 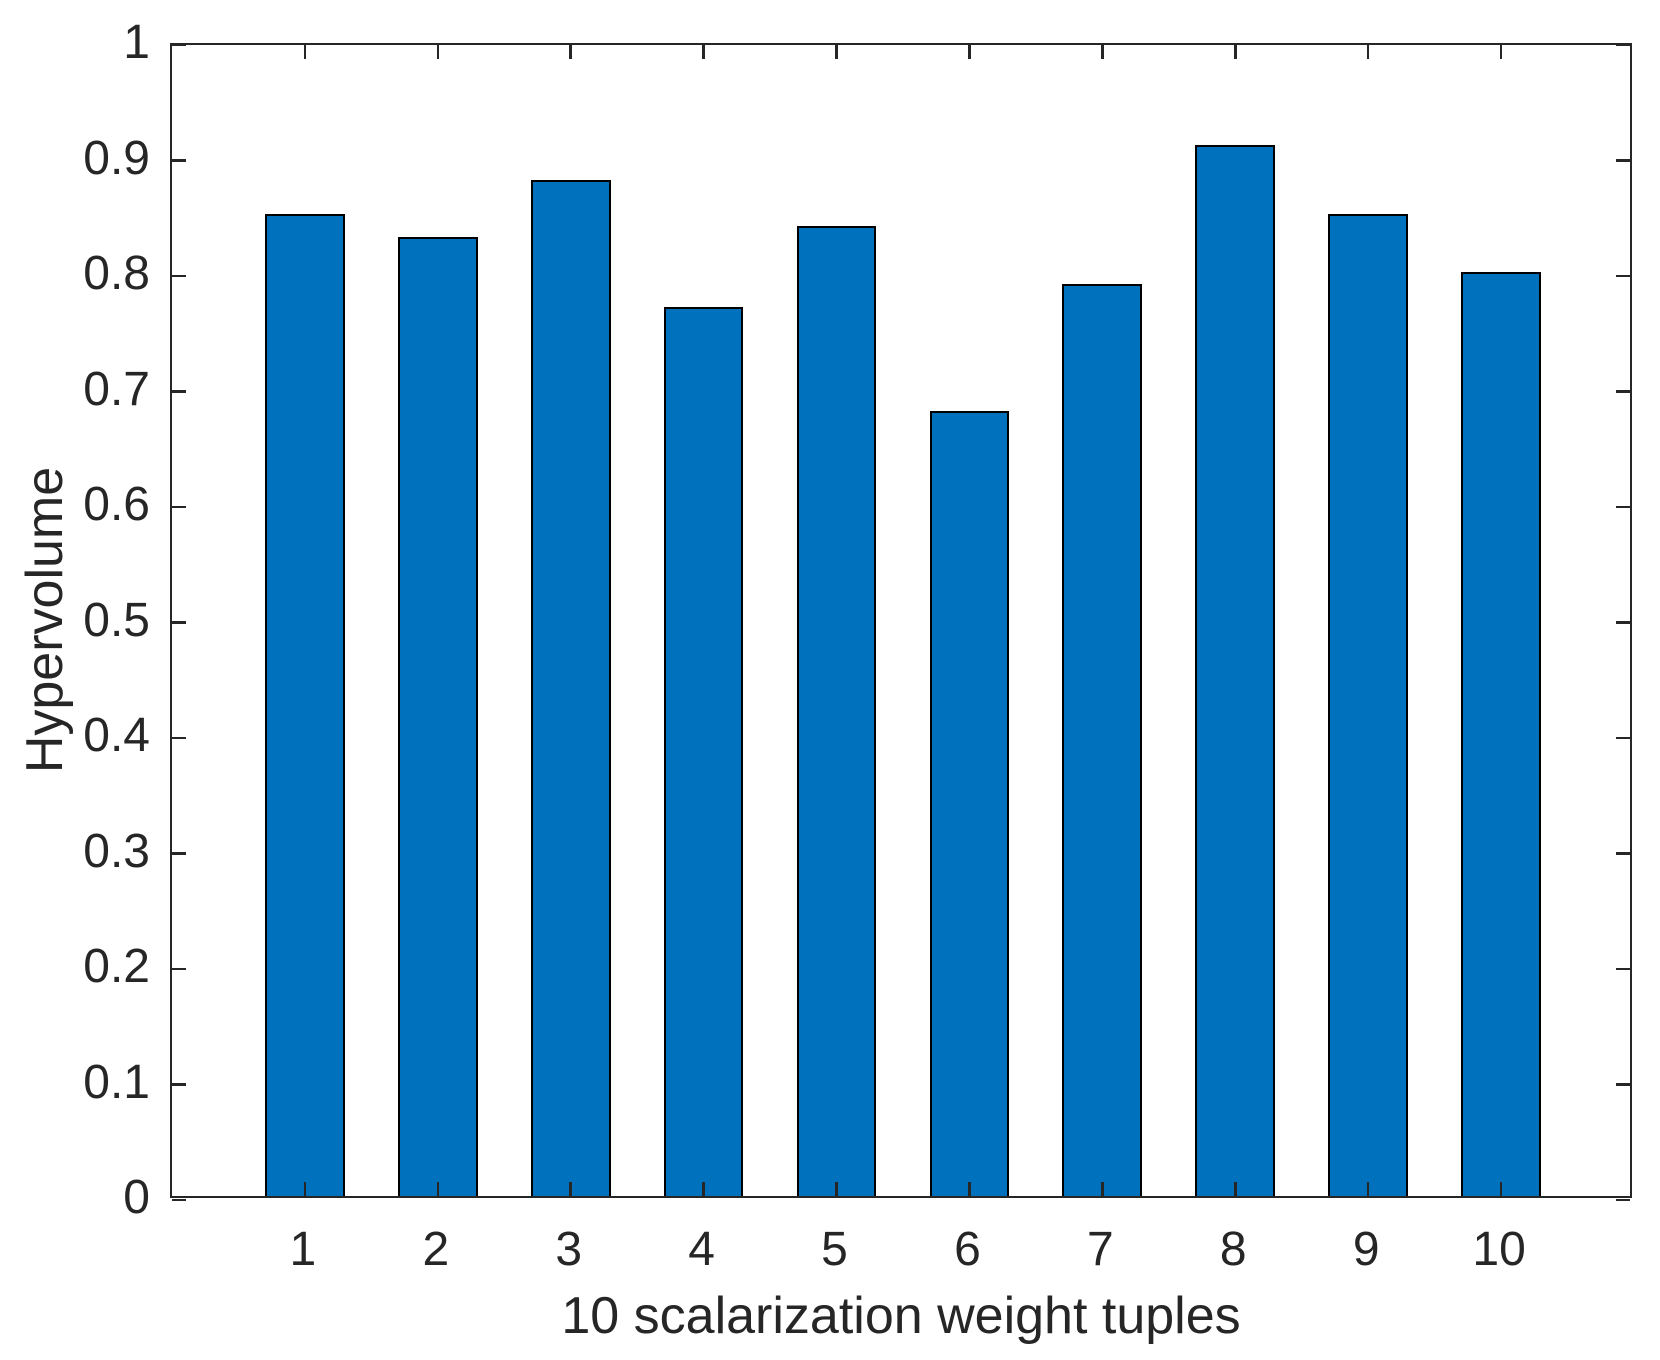 I want to click on y-tick-label: 0.2, so click(x=116, y=966).